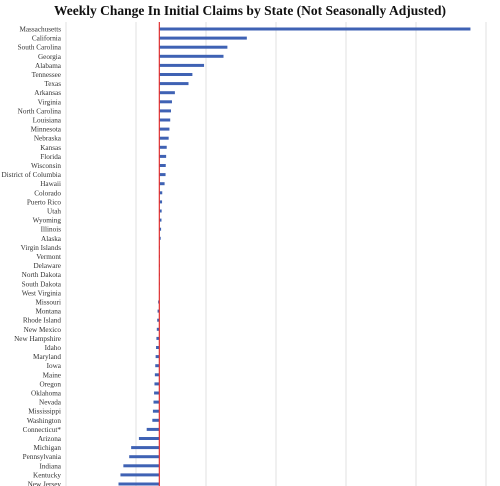 The height and width of the screenshot is (486, 500). Describe the element at coordinates (44, 202) in the screenshot. I see `category-label: Puerto Rico` at that location.